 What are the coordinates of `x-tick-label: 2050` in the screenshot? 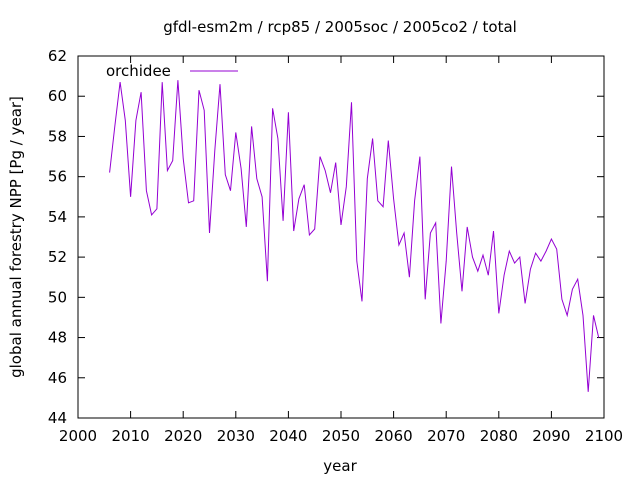 It's located at (341, 436).